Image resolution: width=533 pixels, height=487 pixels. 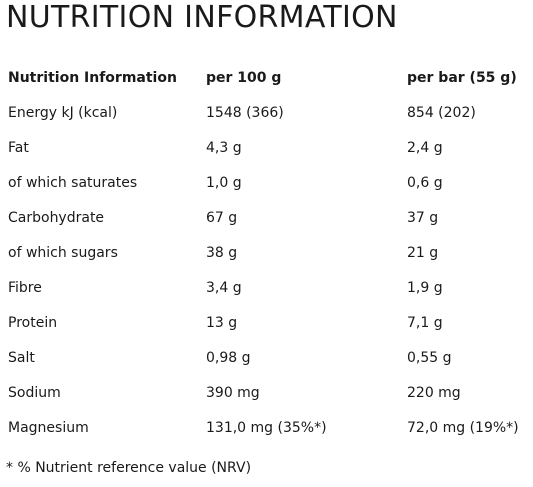 What do you see at coordinates (441, 113) in the screenshot?
I see `value-per-bar: 854 (202)` at bounding box center [441, 113].